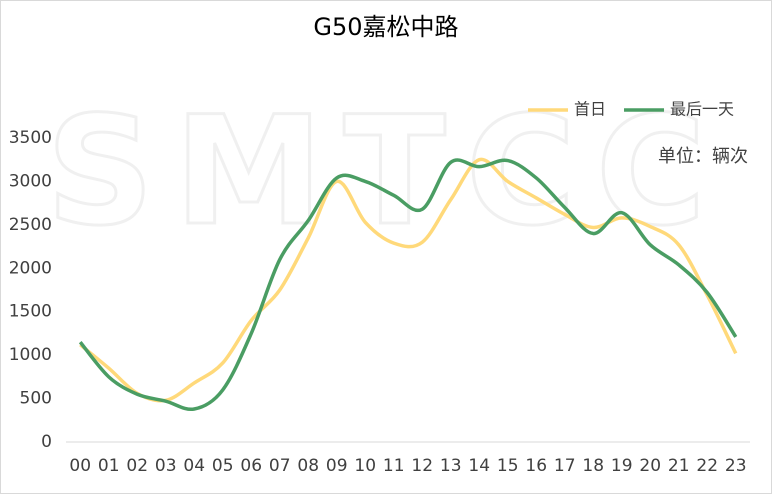  I want to click on y-tick-label: 2000, so click(30, 268).